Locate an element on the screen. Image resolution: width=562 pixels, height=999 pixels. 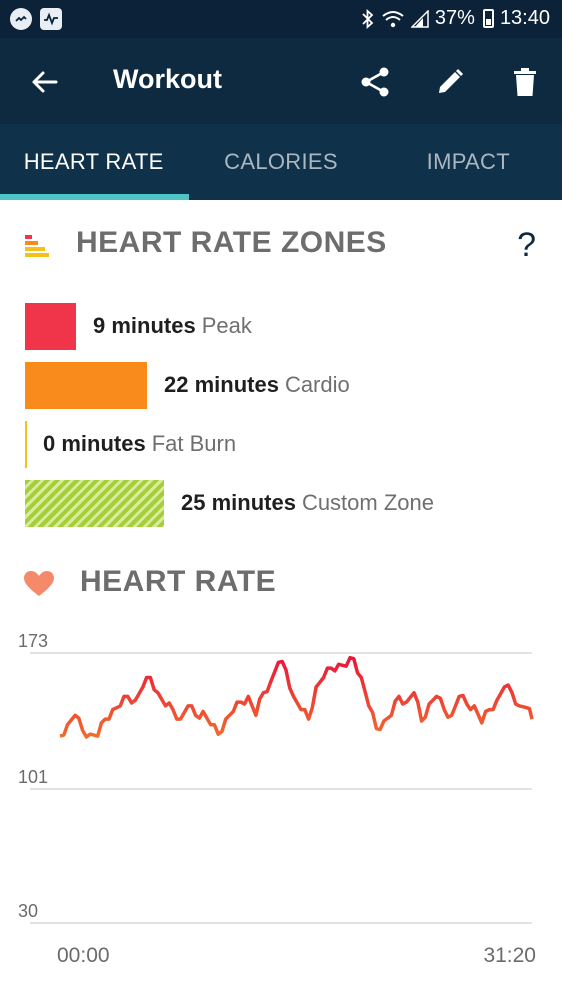
x-tick-label: 31:20 is located at coordinates (509, 955).